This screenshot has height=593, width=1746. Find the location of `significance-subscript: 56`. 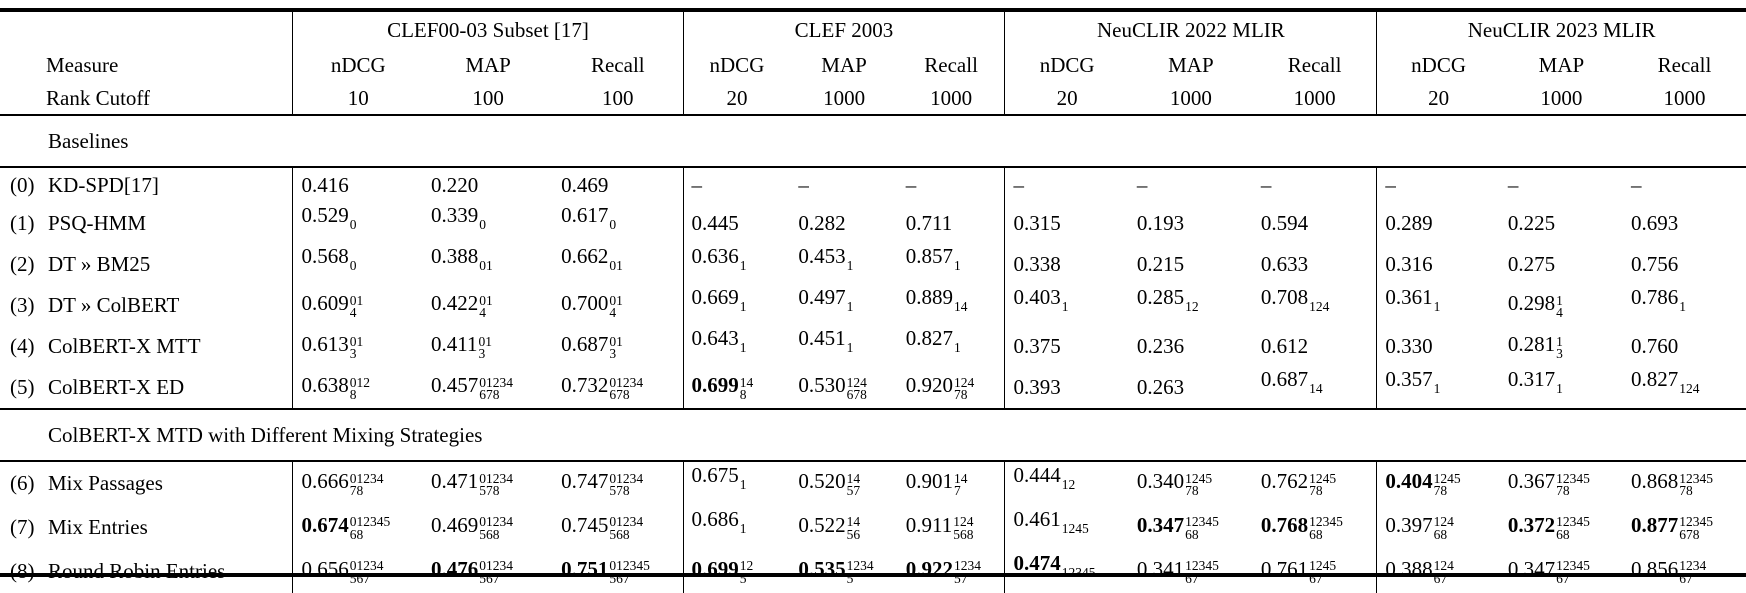

significance-subscript: 56 is located at coordinates (853, 534).